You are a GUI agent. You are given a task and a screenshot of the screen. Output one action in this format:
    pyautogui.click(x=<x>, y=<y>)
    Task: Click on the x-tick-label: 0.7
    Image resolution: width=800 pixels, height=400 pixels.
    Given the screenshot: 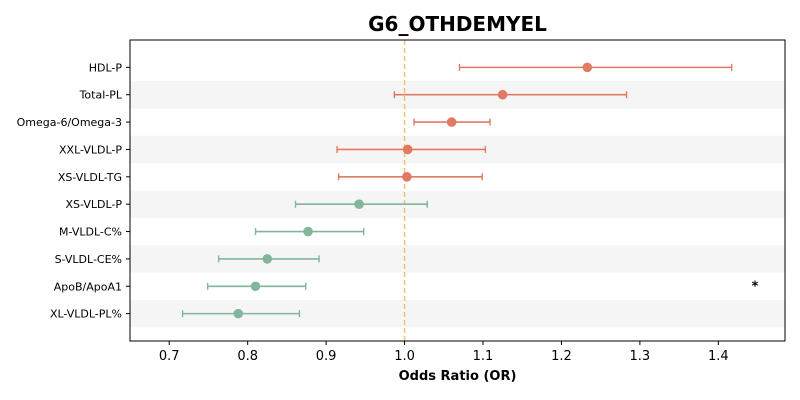 What is the action you would take?
    pyautogui.click(x=169, y=356)
    